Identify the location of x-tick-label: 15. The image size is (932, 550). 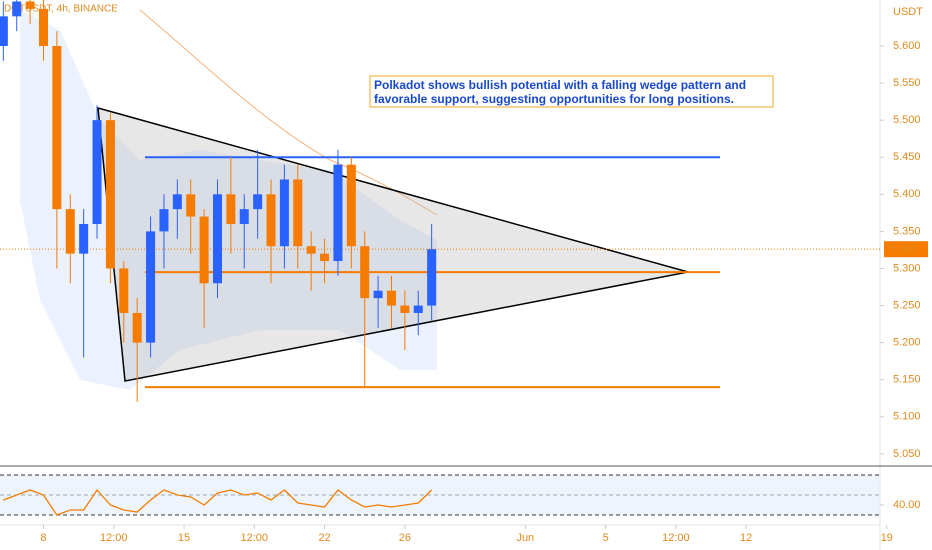
(184, 538).